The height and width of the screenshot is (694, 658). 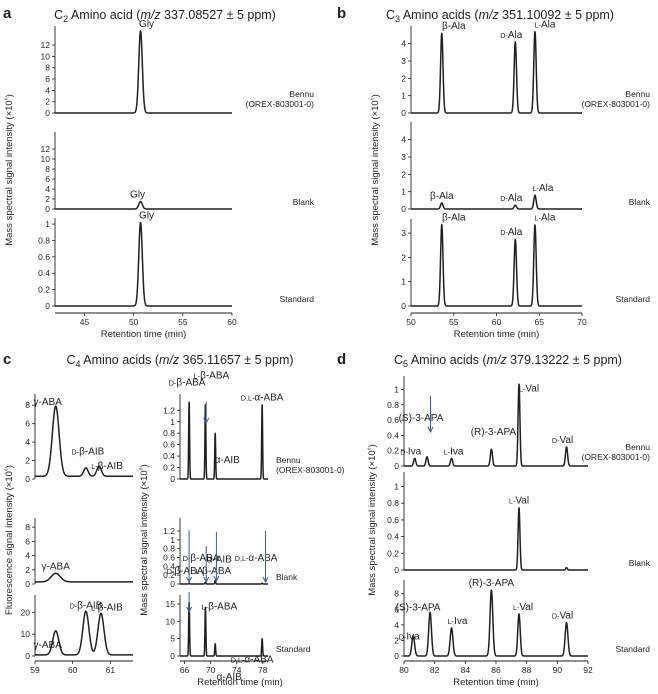 I want to click on peak-label: L-β-AIB, so click(x=107, y=466).